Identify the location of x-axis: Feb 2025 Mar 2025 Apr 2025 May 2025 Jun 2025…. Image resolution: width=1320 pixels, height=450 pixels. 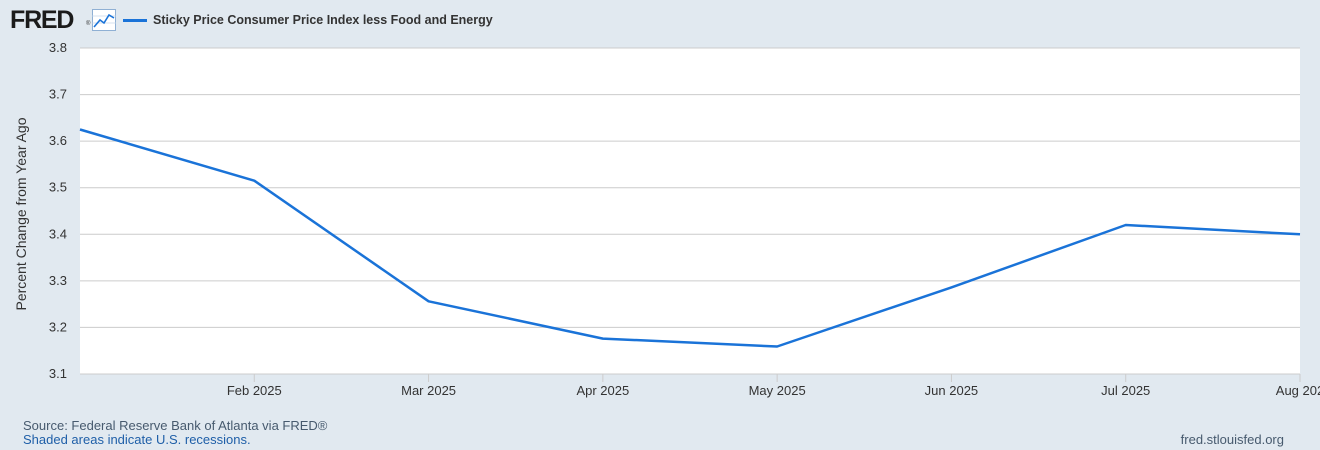
(700, 385).